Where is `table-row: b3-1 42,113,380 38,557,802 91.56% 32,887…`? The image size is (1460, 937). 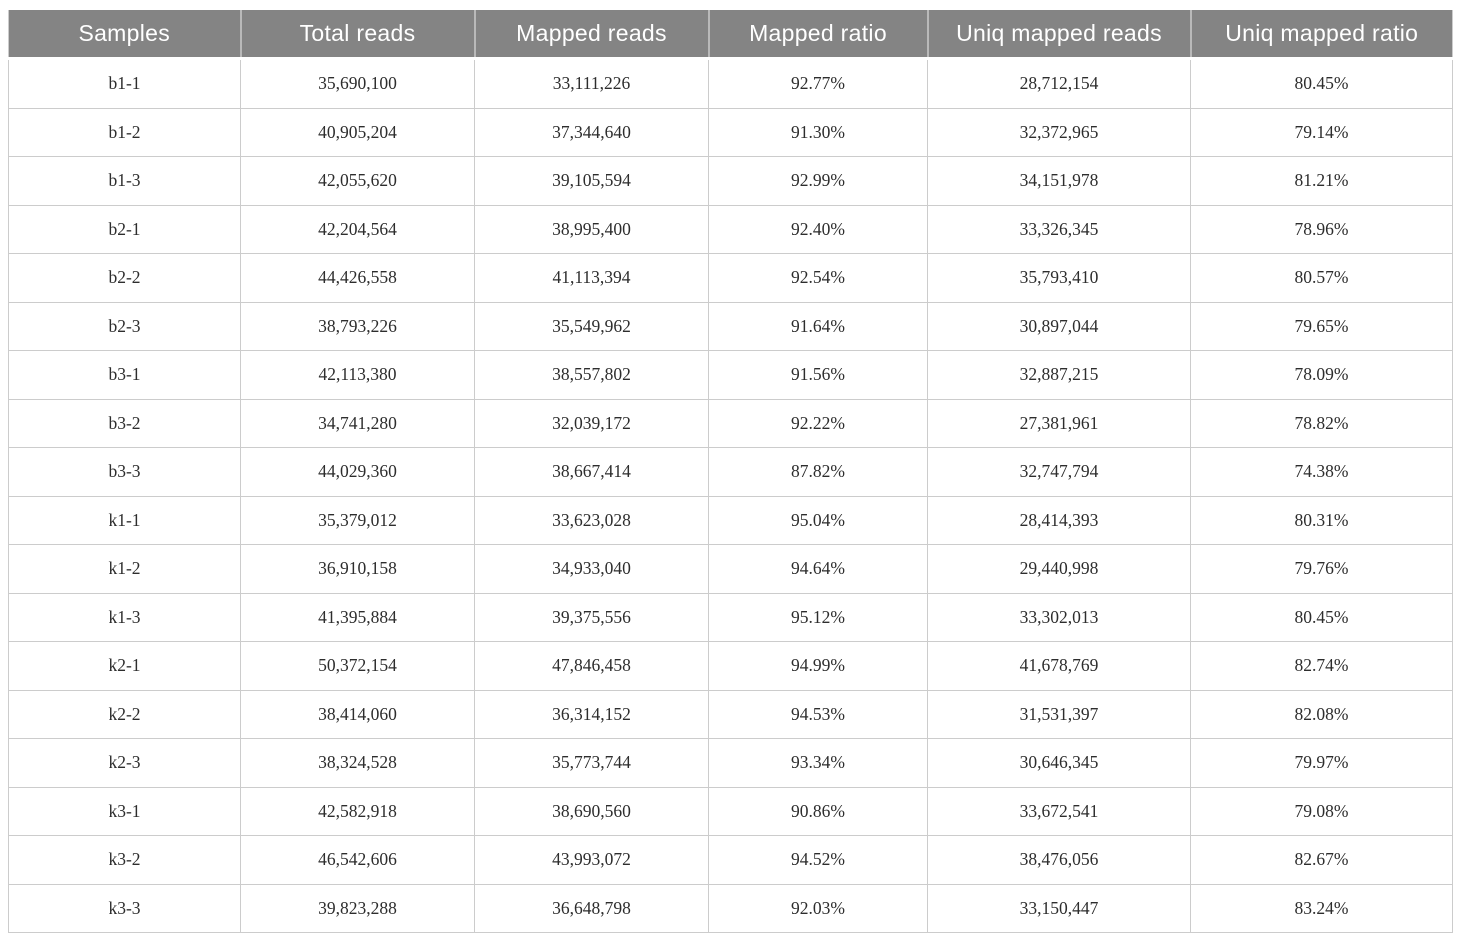
table-row: b3-1 42,113,380 38,557,802 91.56% 32,887… is located at coordinates (730, 375).